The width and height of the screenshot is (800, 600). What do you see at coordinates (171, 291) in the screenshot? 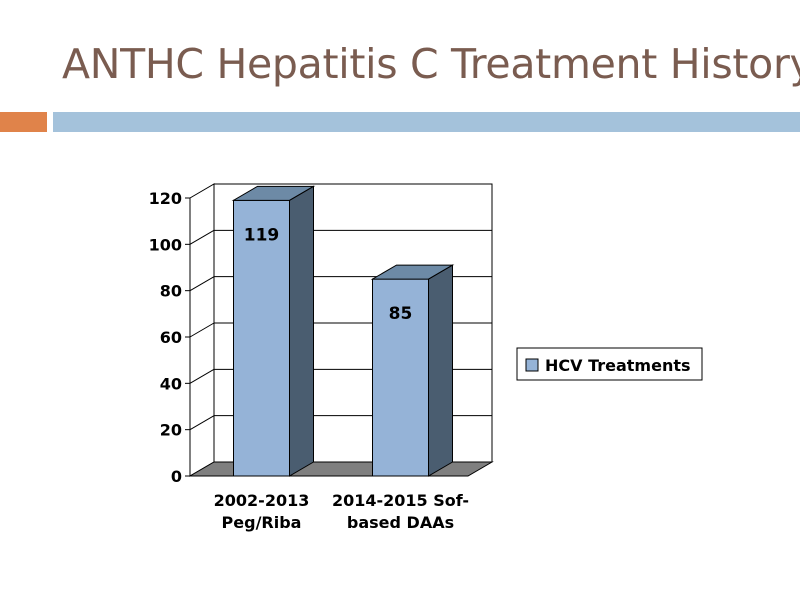
I see `y-tick-label: 80` at bounding box center [171, 291].